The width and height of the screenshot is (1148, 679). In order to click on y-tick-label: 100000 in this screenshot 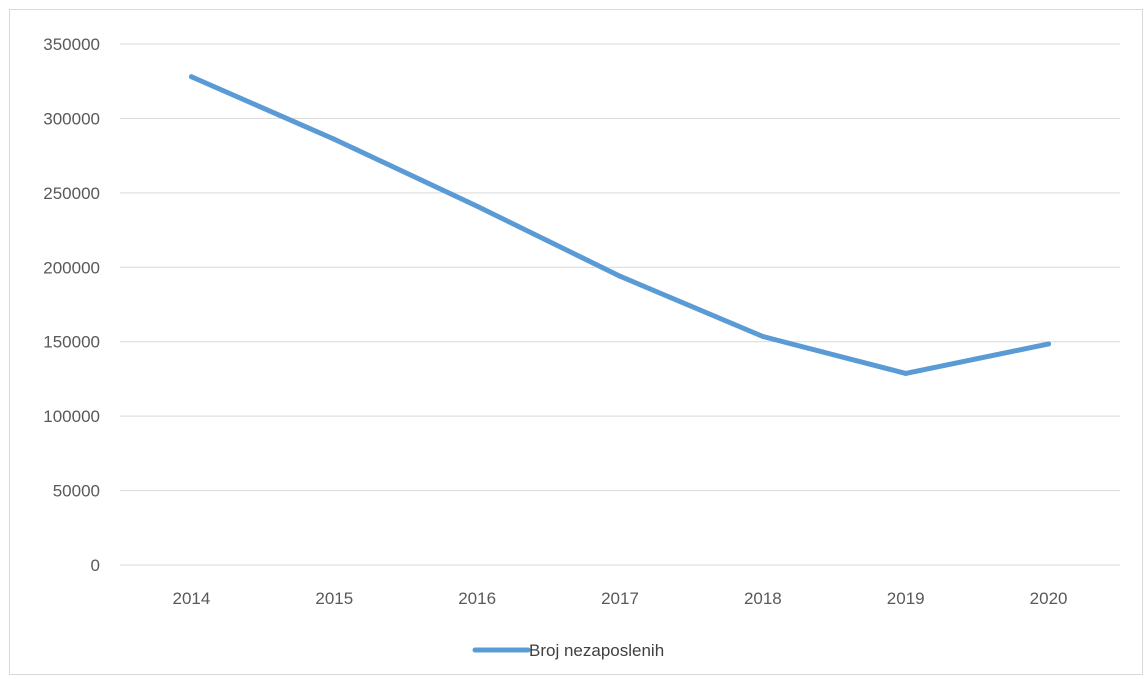, I will do `click(71, 416)`.